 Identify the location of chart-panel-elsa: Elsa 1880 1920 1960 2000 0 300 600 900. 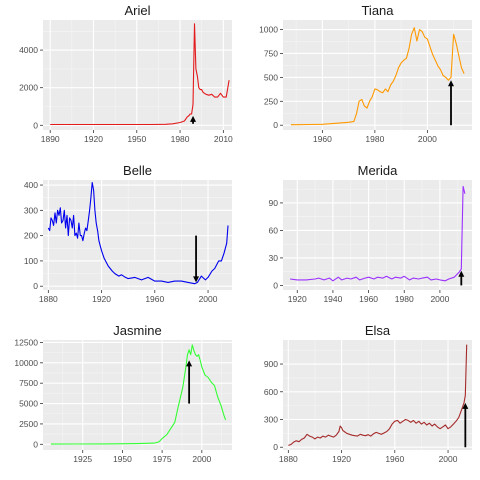
(368, 393).